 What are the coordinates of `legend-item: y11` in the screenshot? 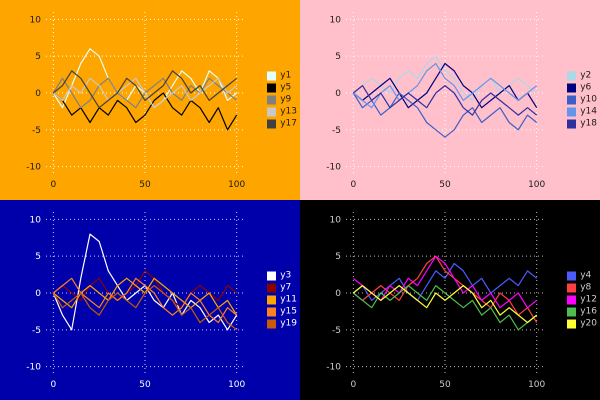 It's located at (282, 300).